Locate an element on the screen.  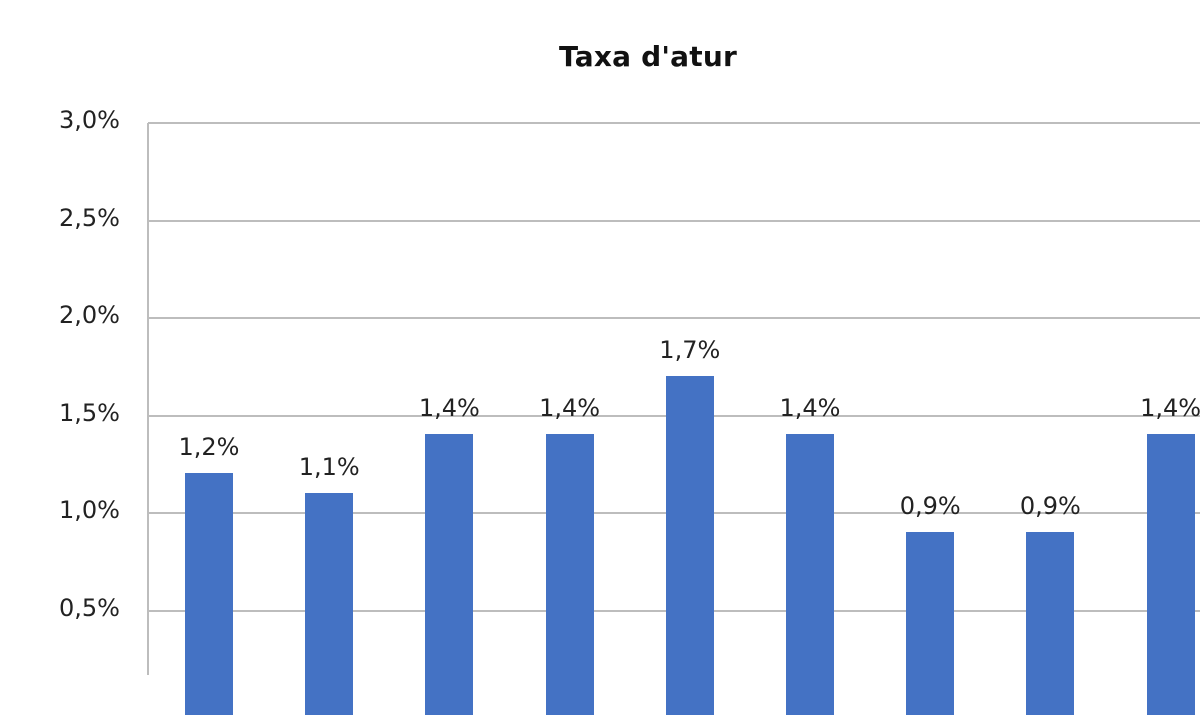
bar-value-label: 1,1% is located at coordinates (329, 467).